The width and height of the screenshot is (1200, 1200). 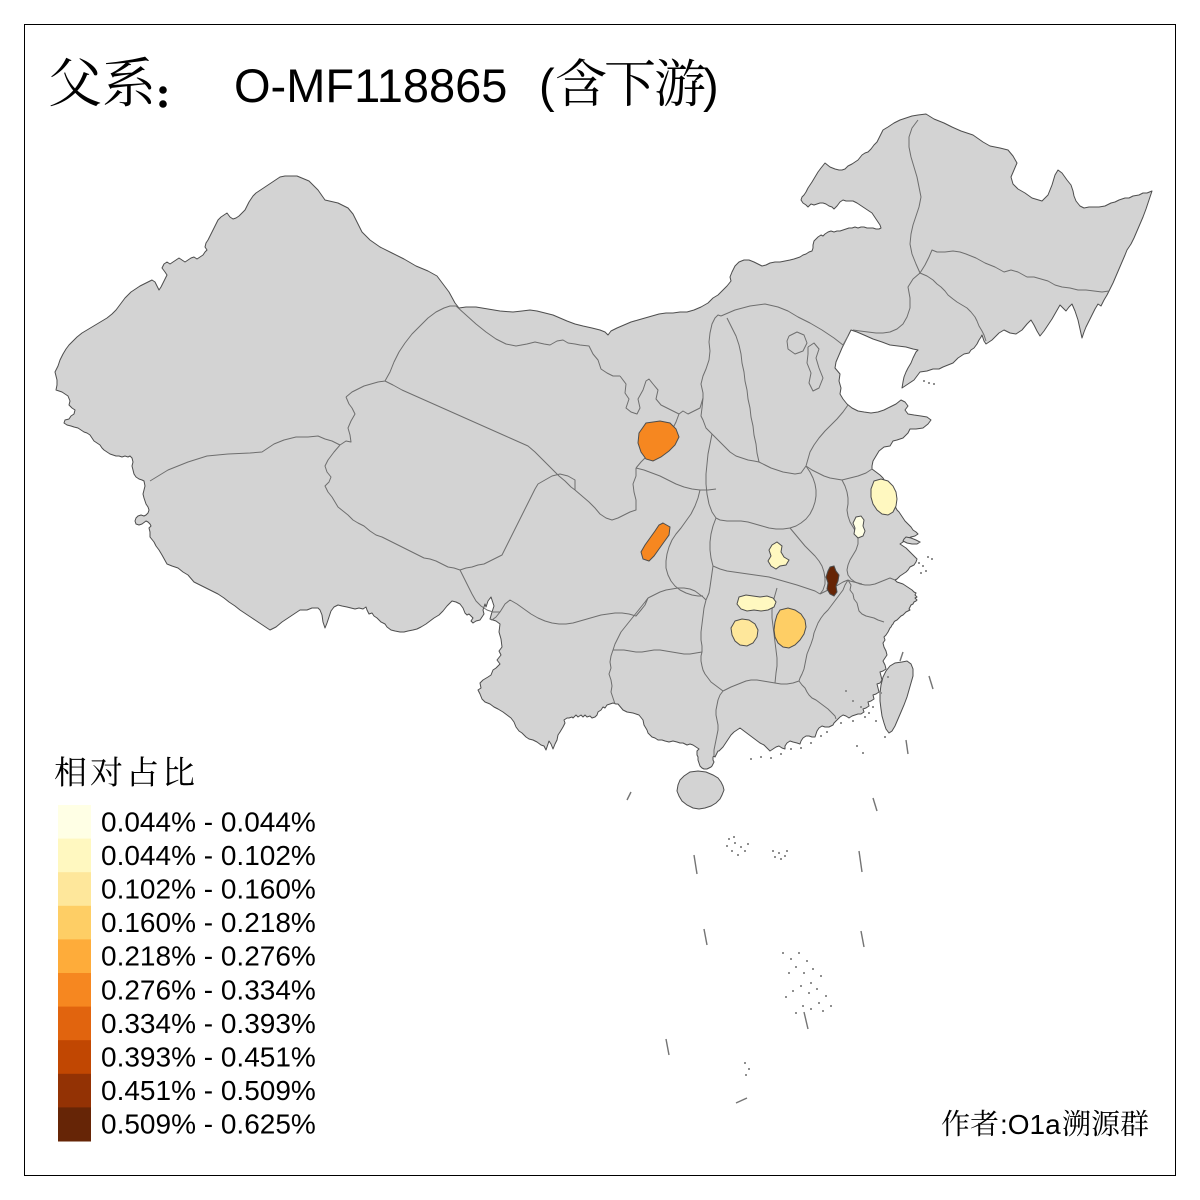 I want to click on svg-text: 0.451% - 0.509%, so click(x=208, y=1090).